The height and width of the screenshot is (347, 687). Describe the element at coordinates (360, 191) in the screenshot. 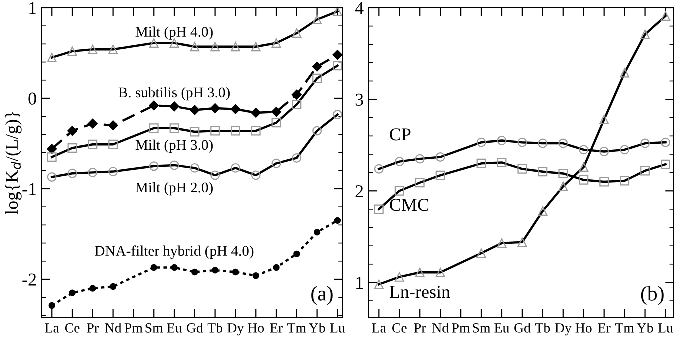

I see `y-tick-label: 2` at that location.